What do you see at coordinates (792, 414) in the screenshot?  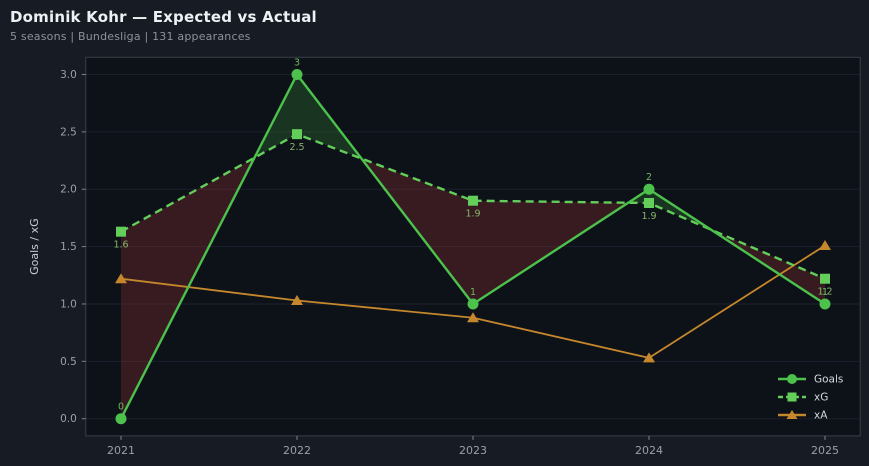 I see `legend-marker-triangle` at bounding box center [792, 414].